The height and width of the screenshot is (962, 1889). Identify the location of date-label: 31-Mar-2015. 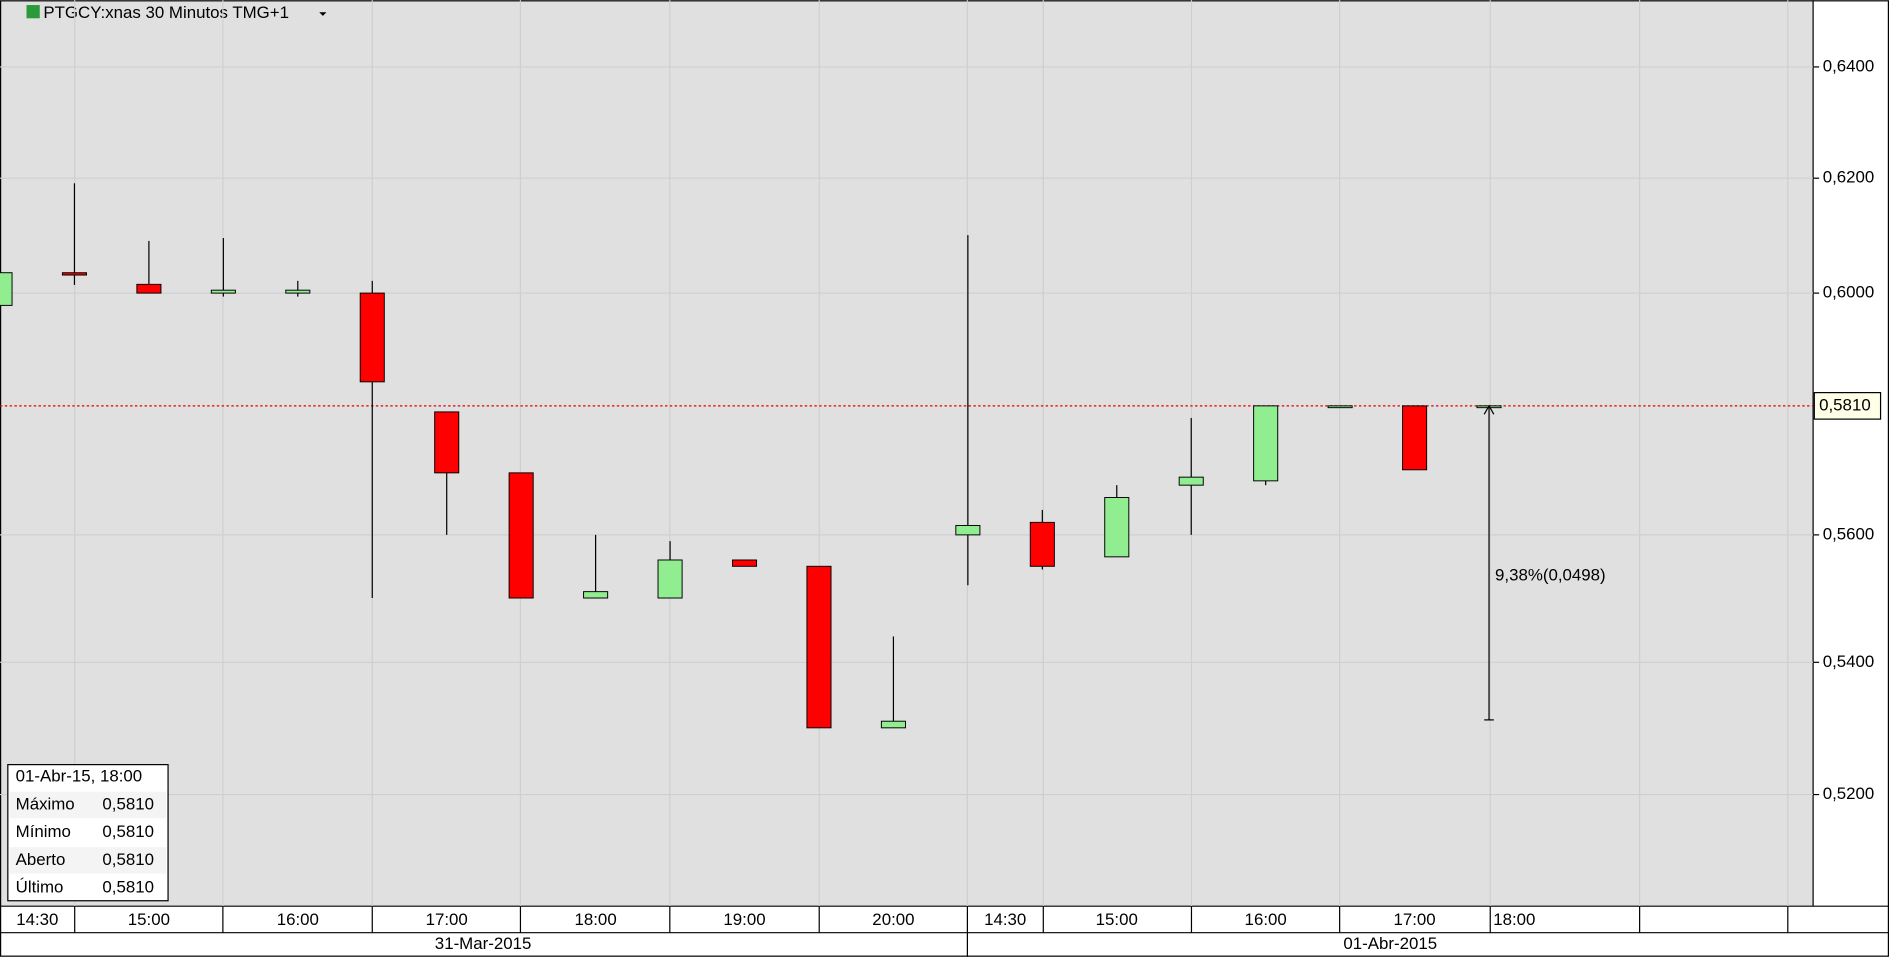
(483, 943).